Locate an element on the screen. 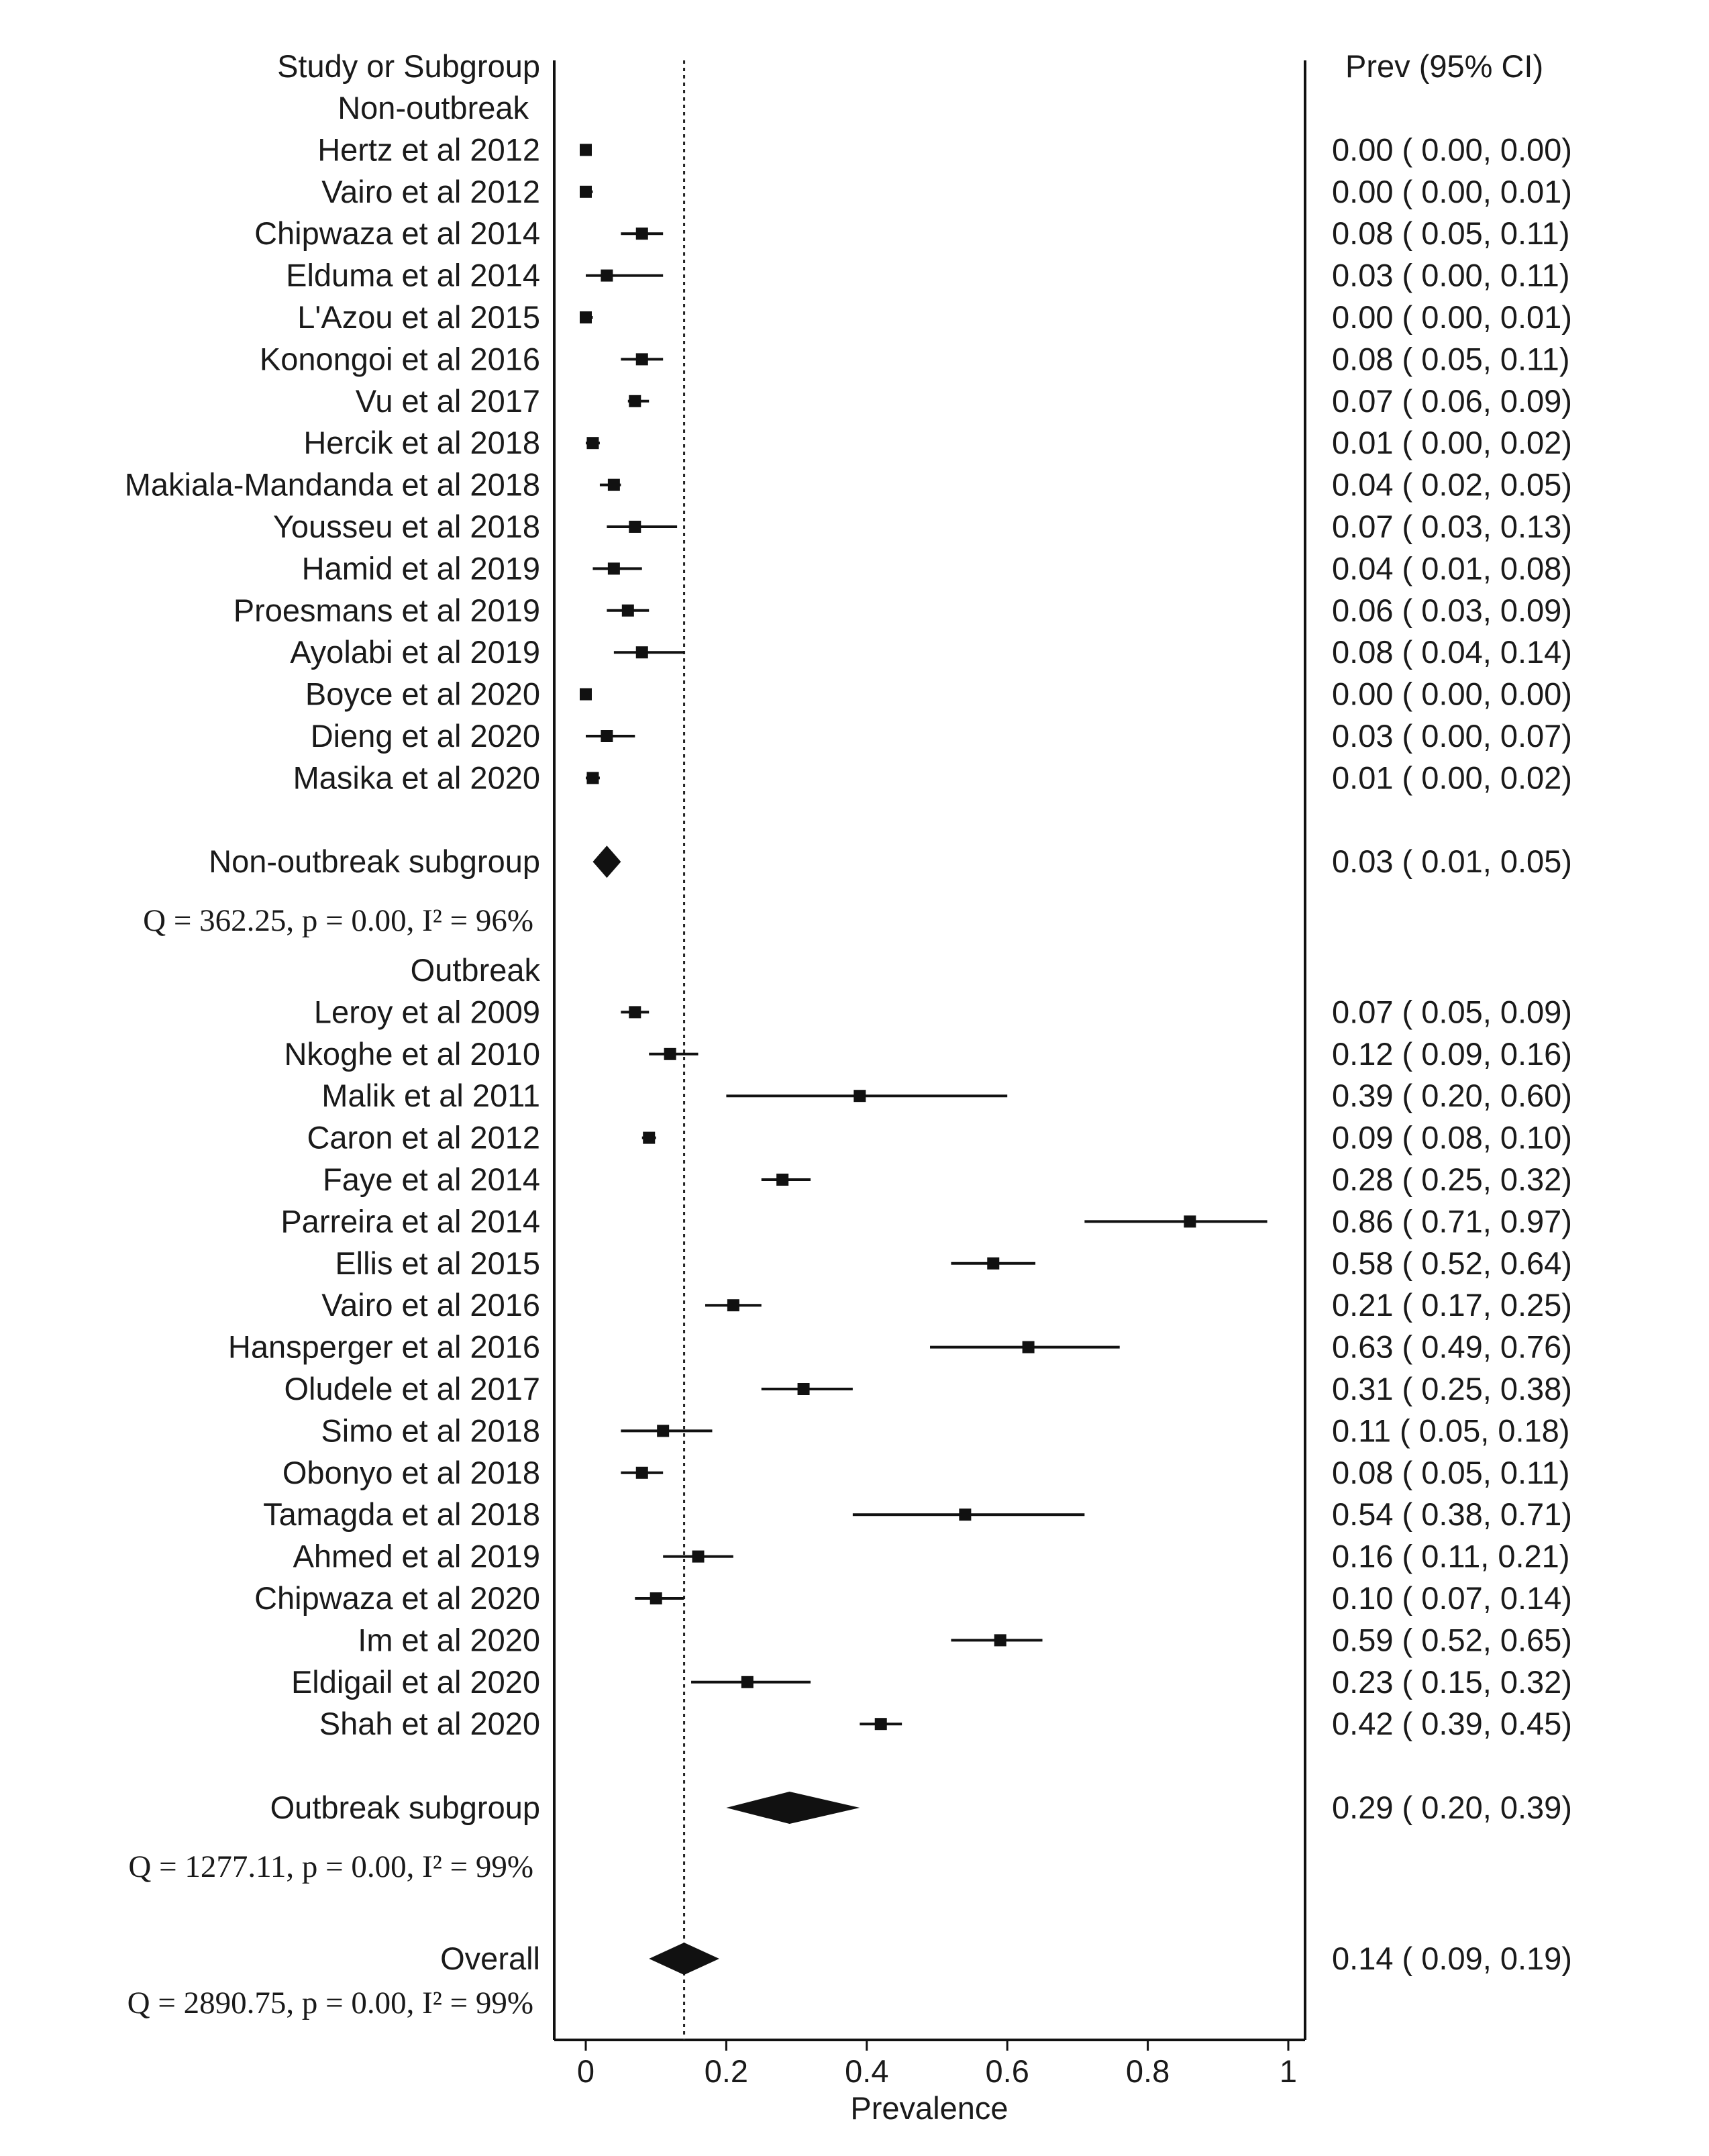 This screenshot has width=1709, height=2156. study-ci-text: 0.08 ( 0.04, 0.14) is located at coordinates (1452, 652).